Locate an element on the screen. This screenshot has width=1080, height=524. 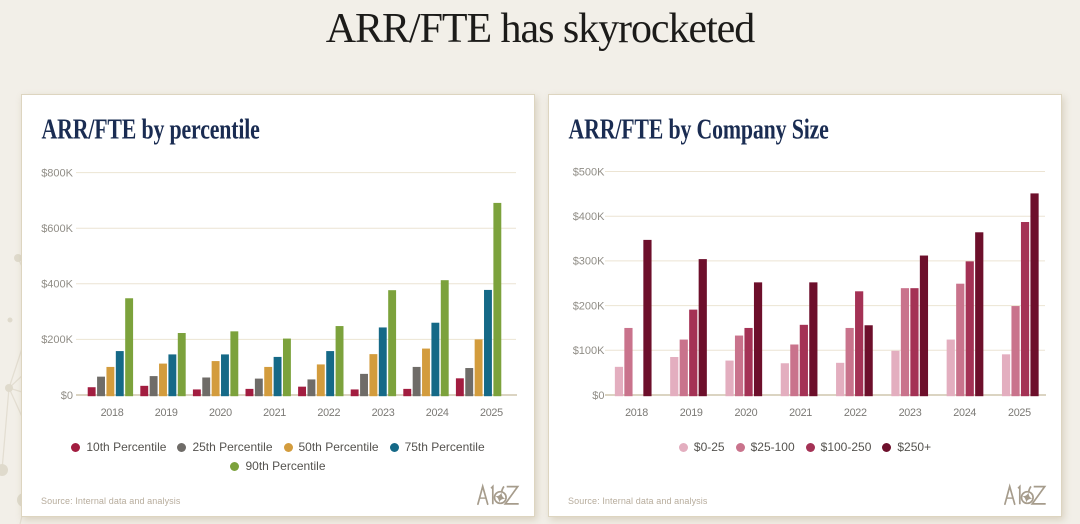
svg-text: ARR/FTE by percentile is located at coordinates (151, 130).